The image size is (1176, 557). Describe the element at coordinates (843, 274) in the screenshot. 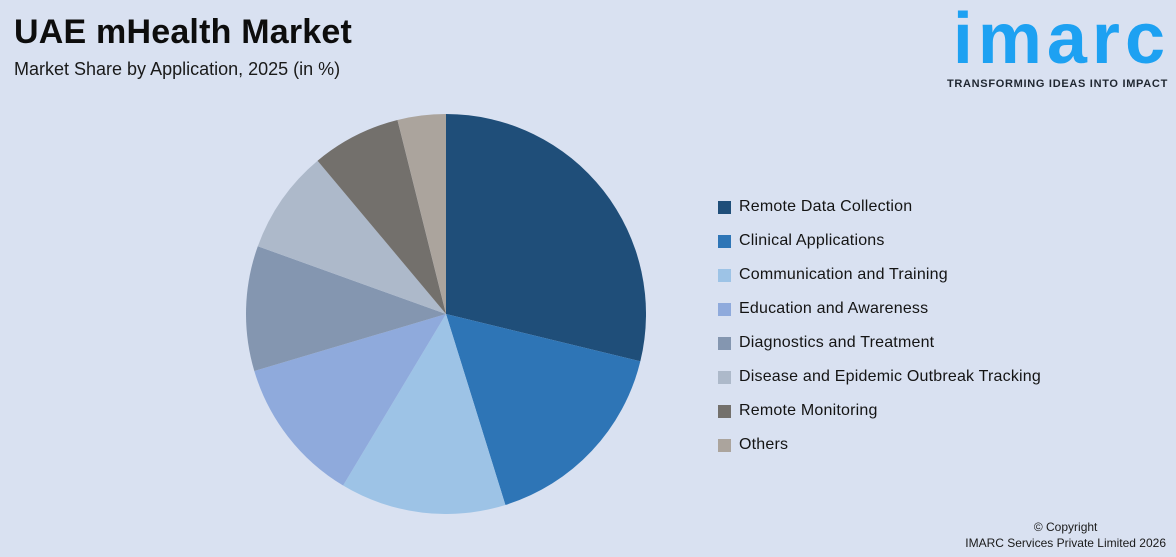

I see `legend-label: Communication and Training` at that location.